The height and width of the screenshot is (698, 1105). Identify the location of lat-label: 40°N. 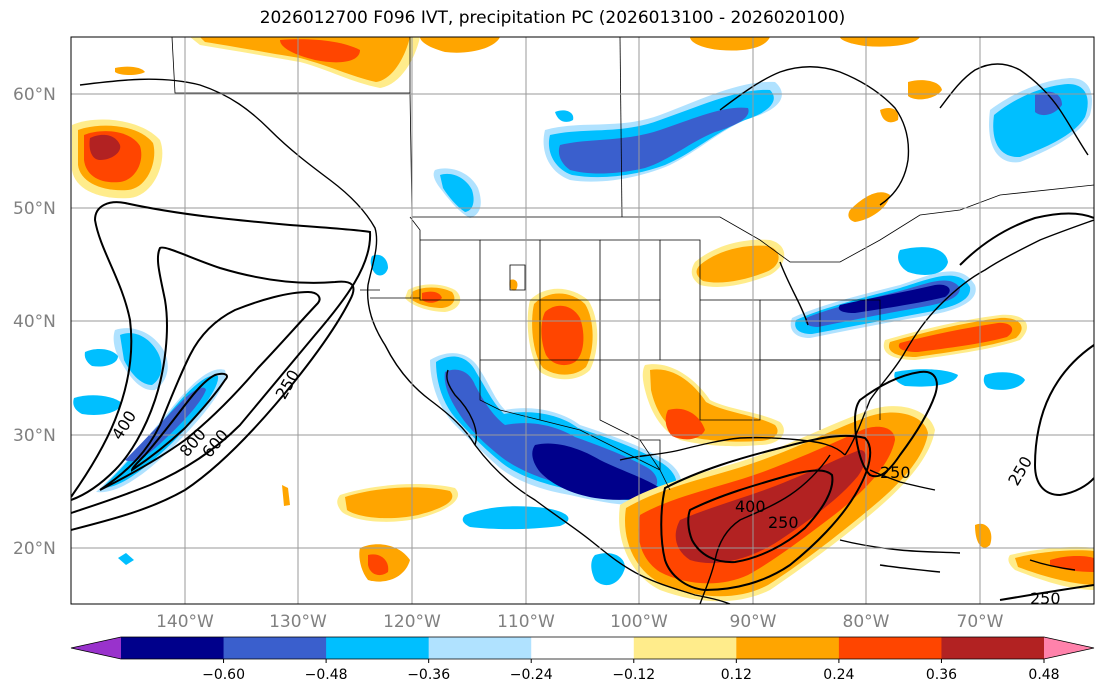
(34, 322).